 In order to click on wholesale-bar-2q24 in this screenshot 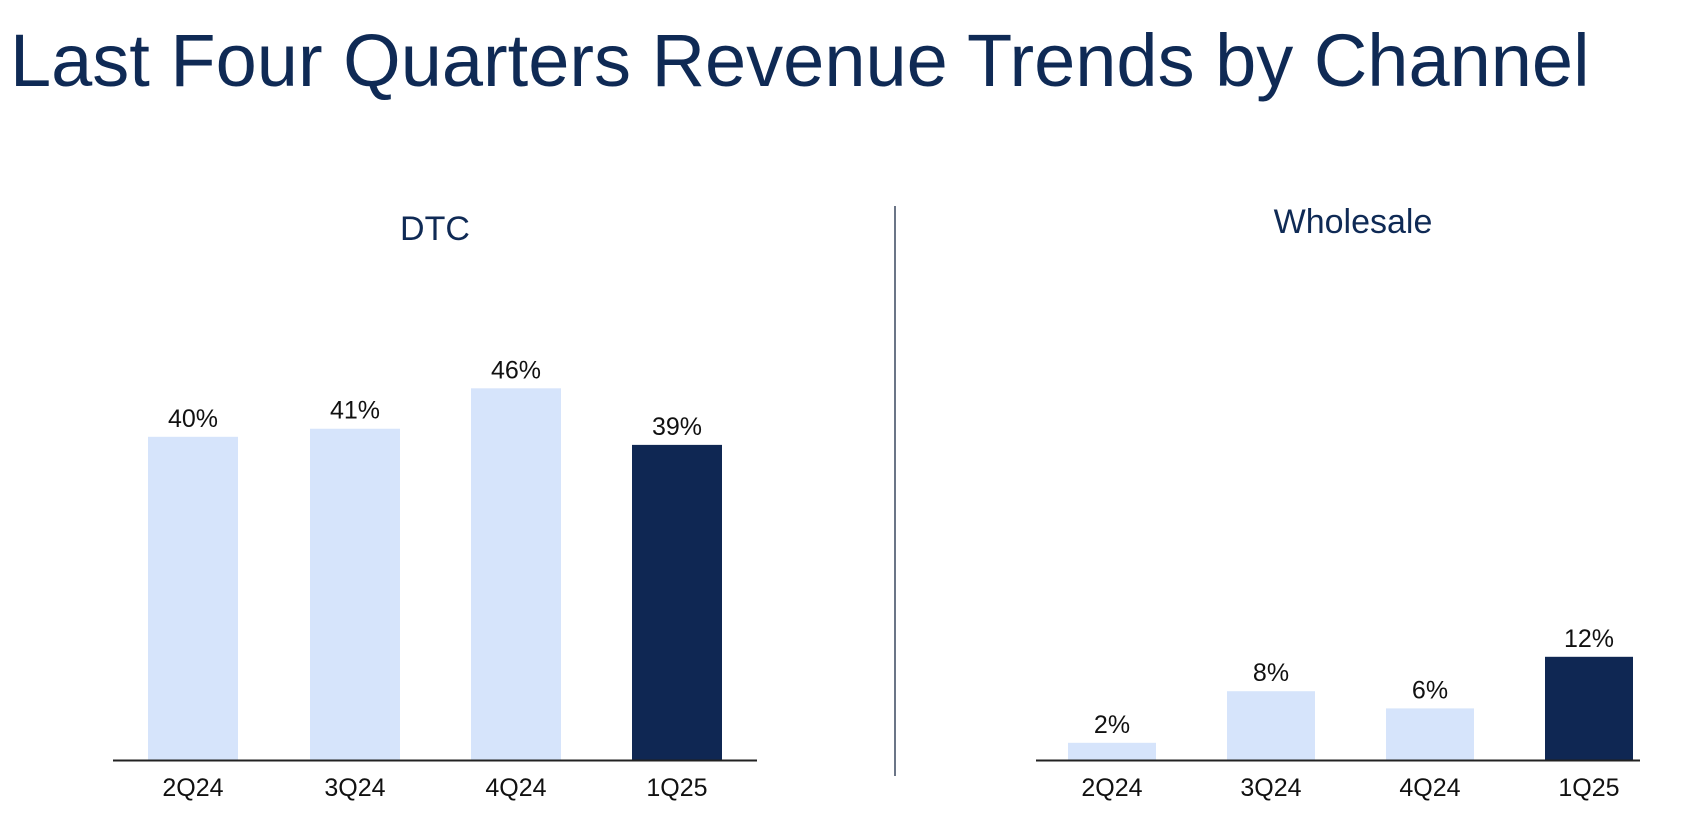, I will do `click(1112, 751)`.